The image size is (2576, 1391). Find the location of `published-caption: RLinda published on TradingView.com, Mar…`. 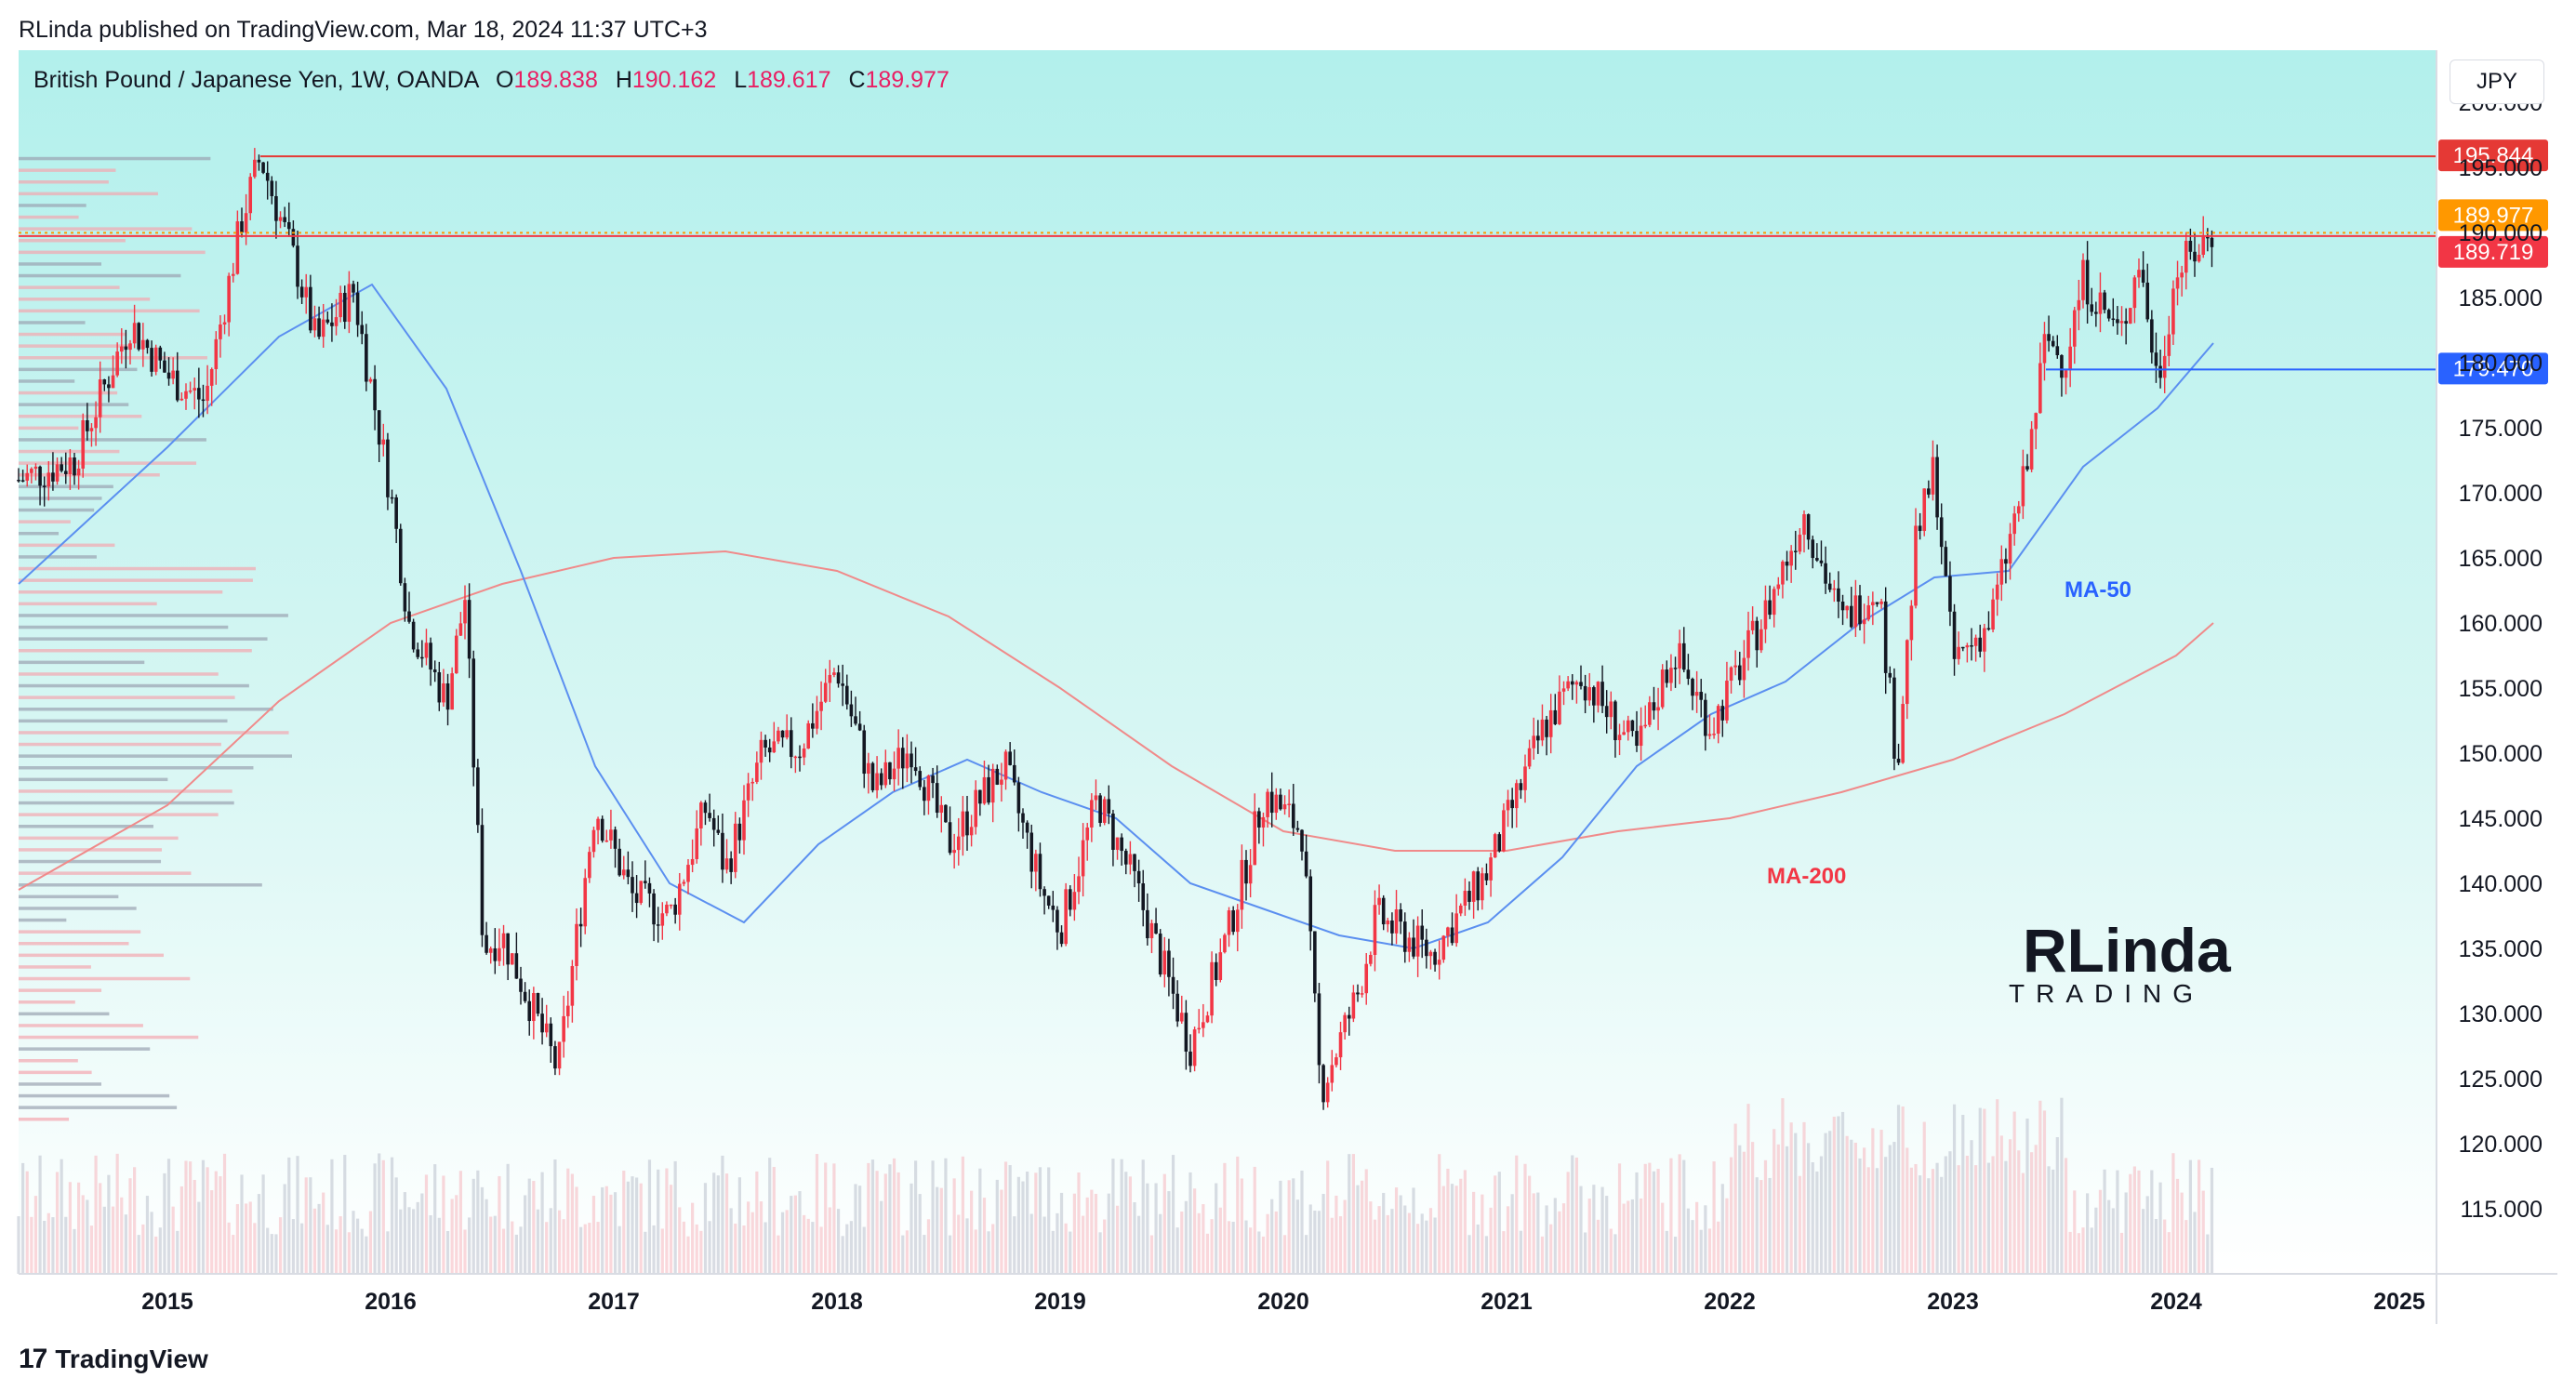

published-caption: RLinda published on TradingView.com, Mar… is located at coordinates (363, 30).